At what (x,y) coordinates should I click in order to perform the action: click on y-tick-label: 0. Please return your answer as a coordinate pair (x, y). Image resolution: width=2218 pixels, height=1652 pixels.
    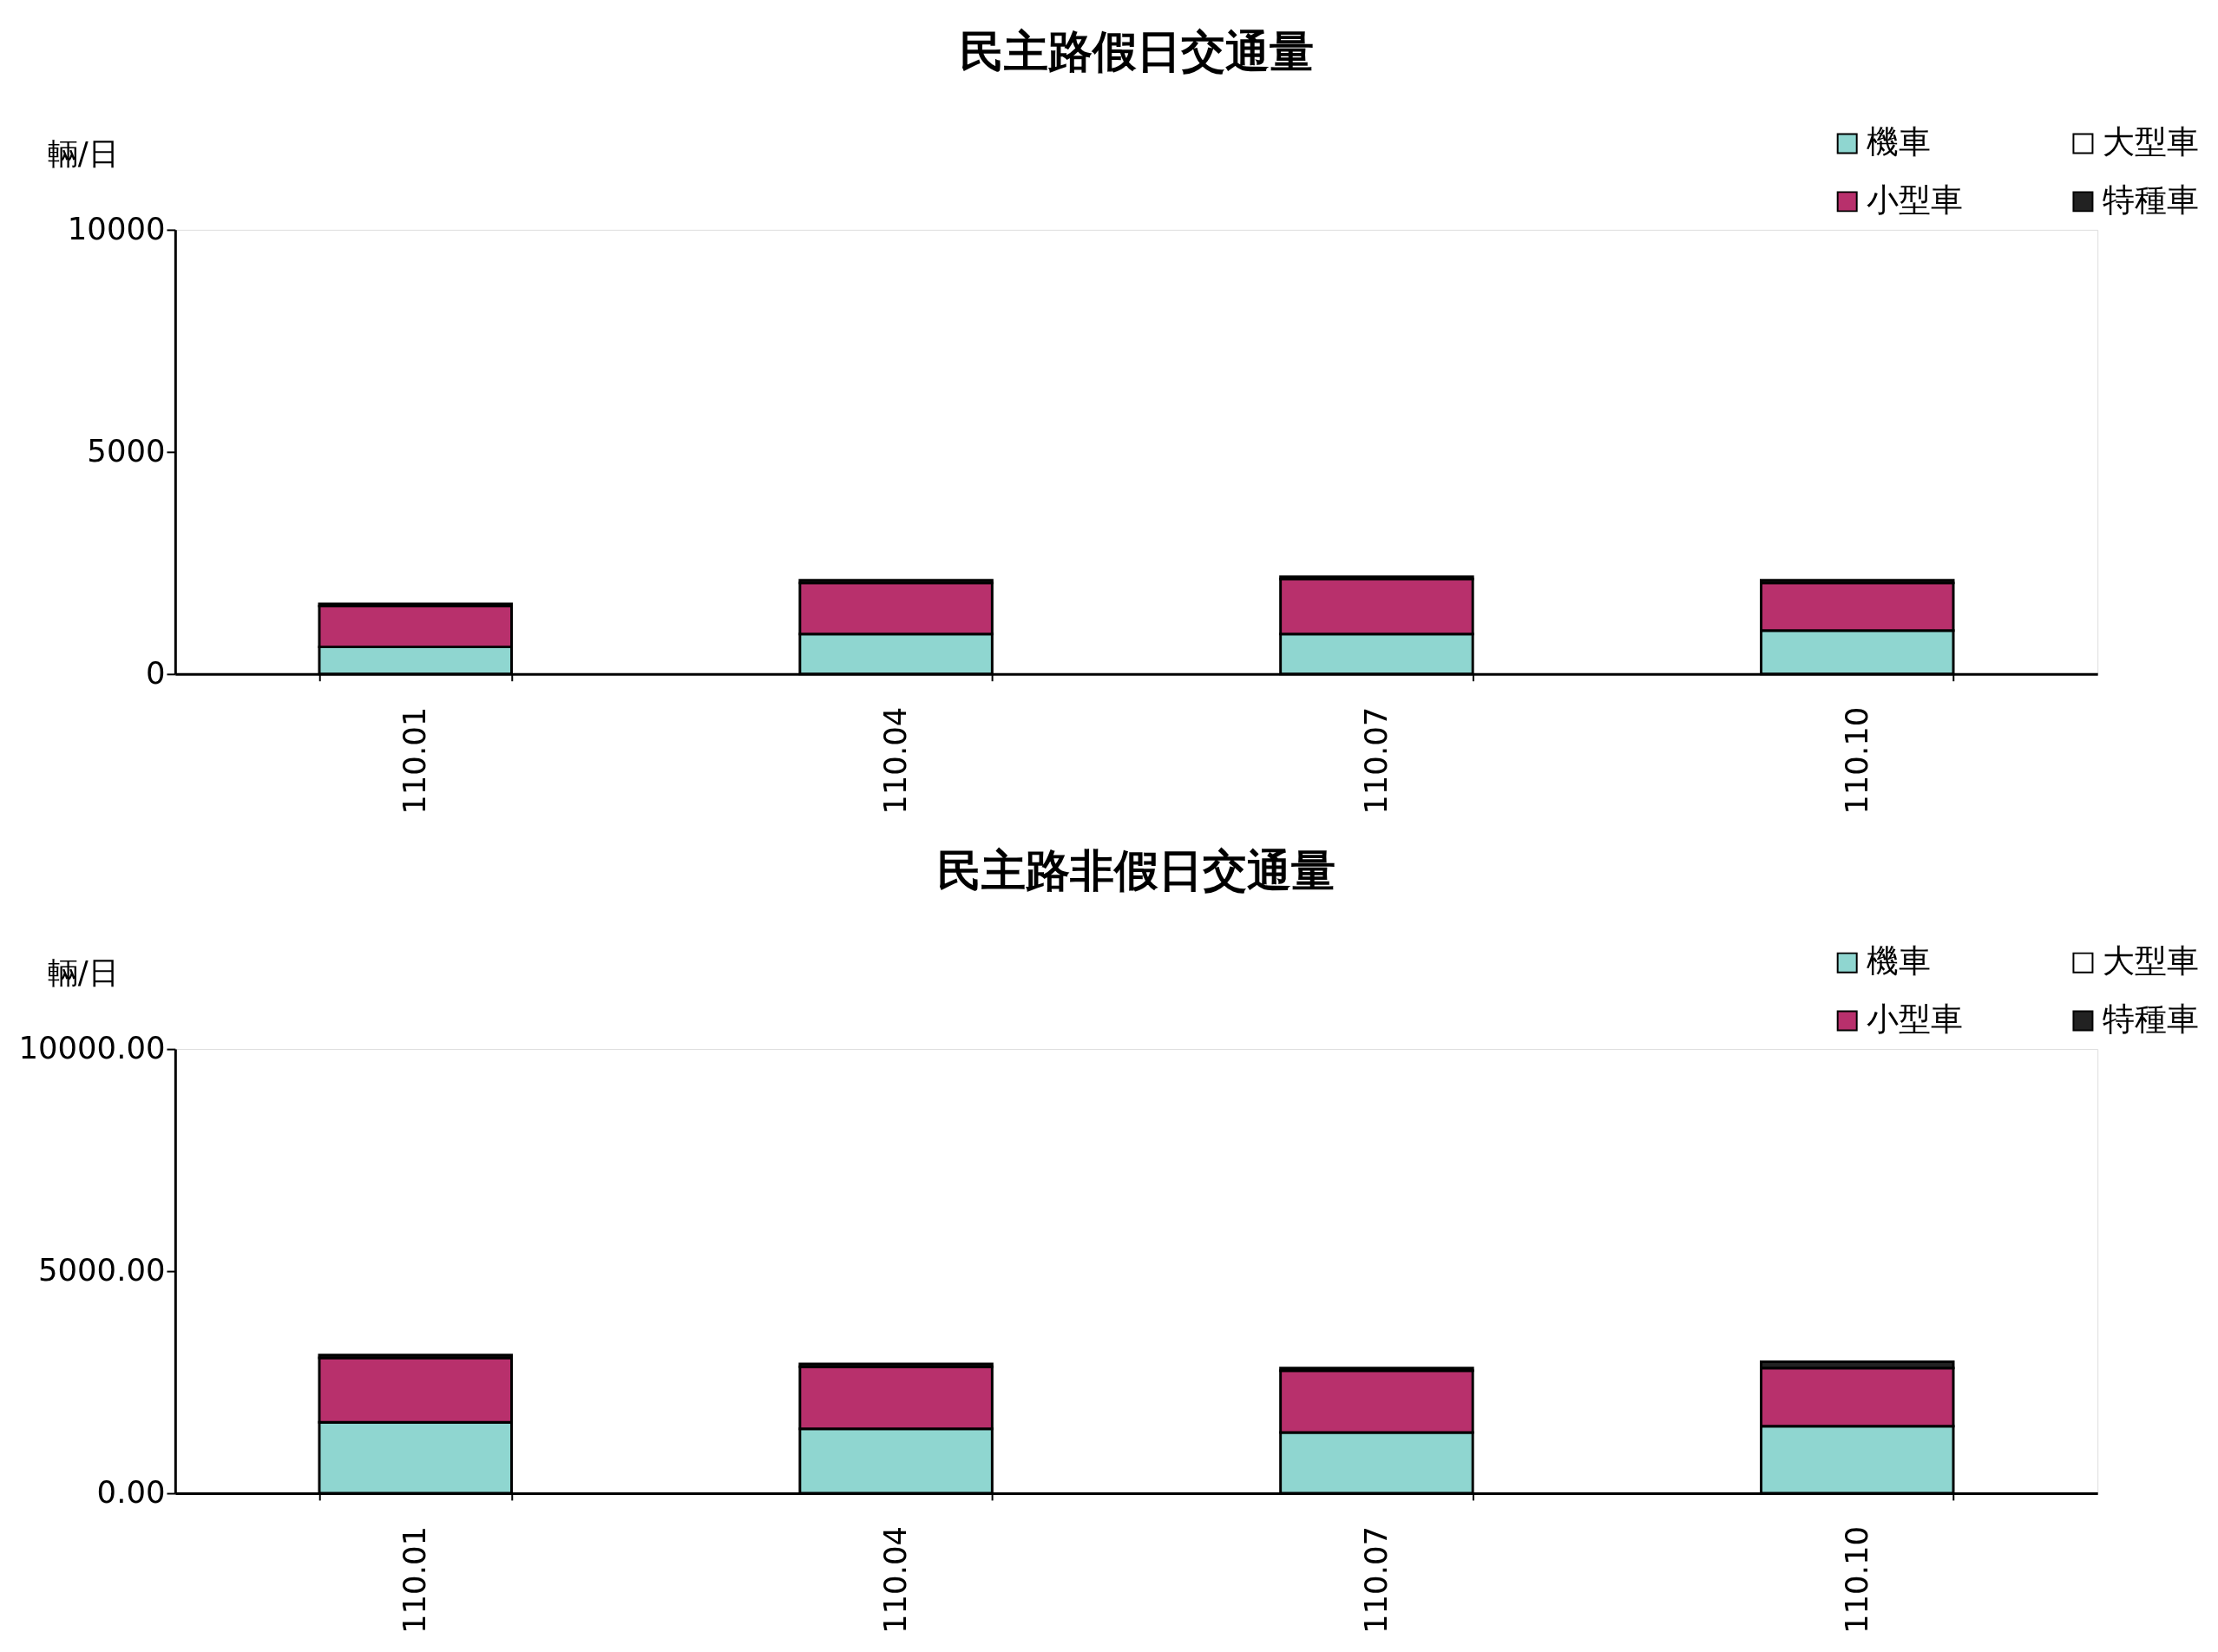
    Looking at the image, I should click on (155, 673).